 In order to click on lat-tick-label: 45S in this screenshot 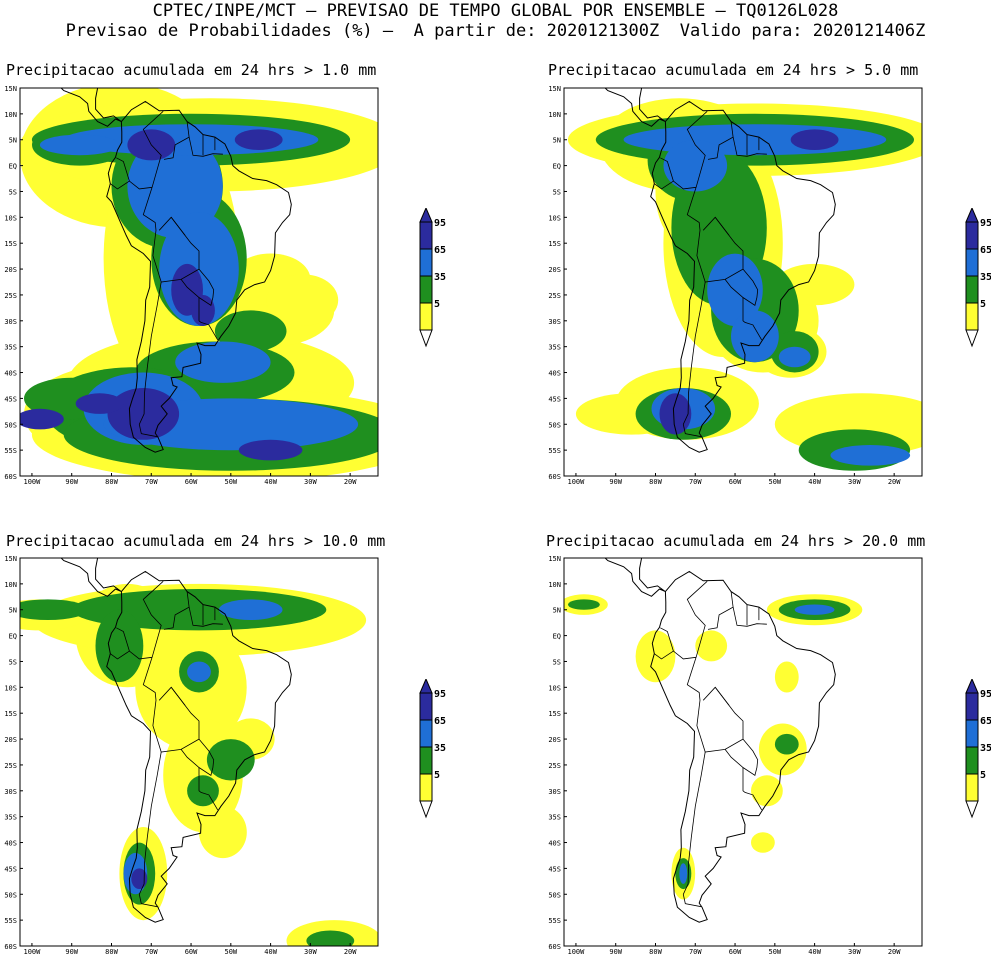, I will do `click(554, 869)`.